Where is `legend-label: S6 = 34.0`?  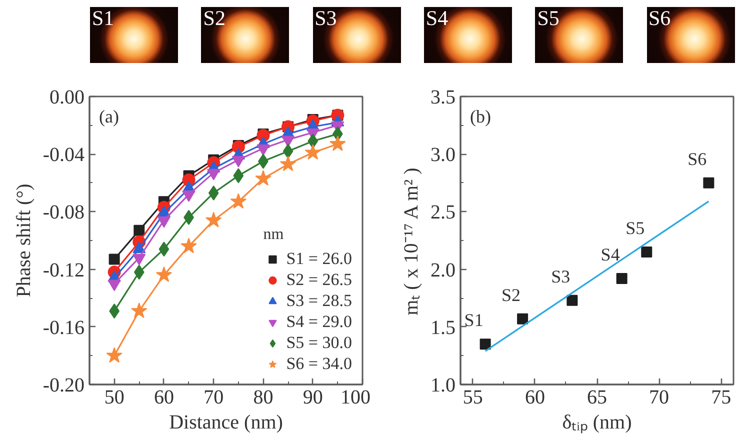 legend-label: S6 = 34.0 is located at coordinates (319, 364).